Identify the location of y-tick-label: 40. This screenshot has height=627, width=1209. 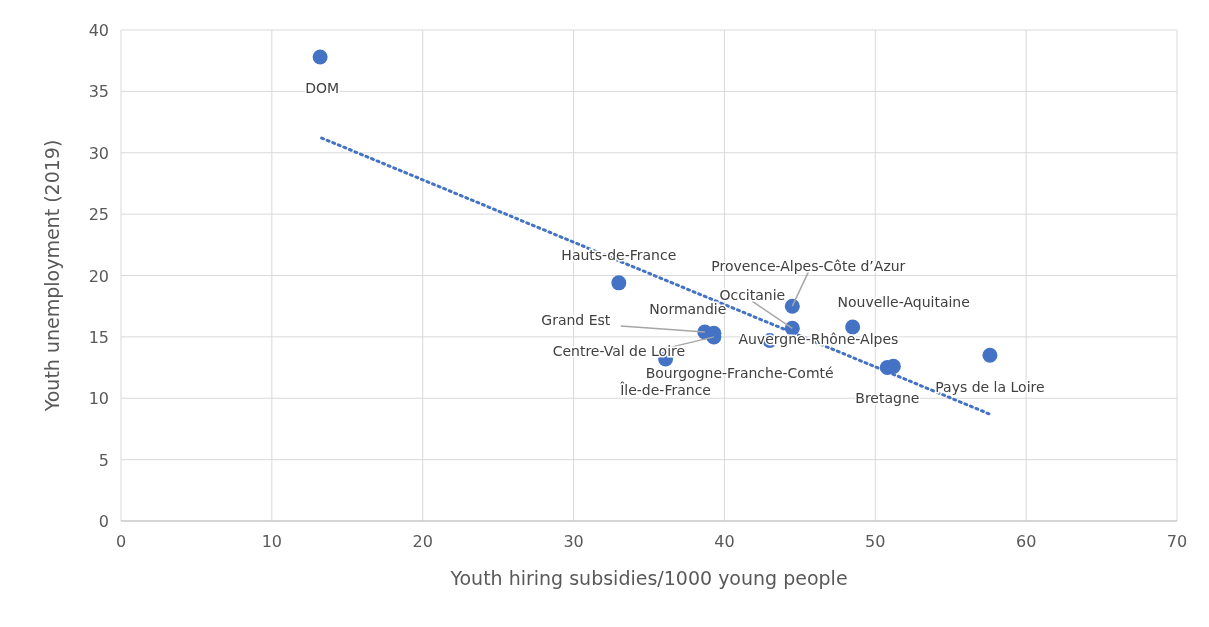
(98, 30).